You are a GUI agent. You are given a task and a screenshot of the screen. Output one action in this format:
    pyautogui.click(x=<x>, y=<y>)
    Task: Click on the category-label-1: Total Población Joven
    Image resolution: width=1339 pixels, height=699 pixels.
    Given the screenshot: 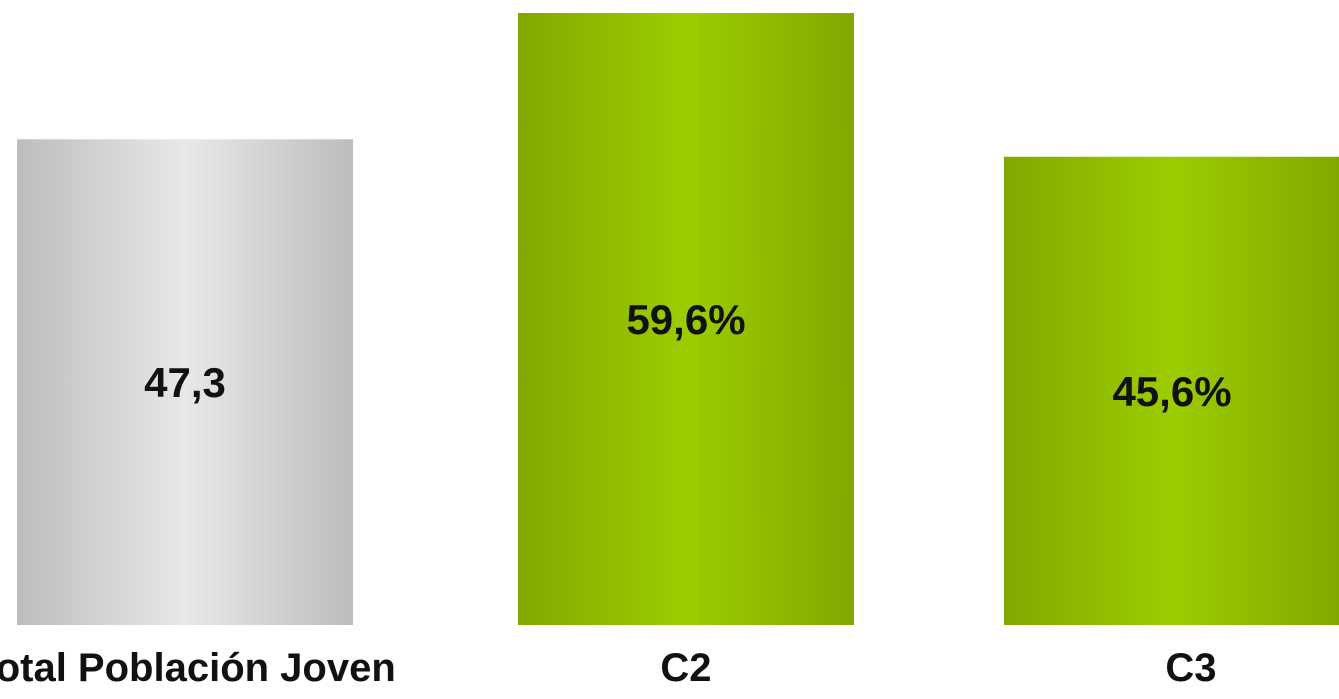 What is the action you would take?
    pyautogui.click(x=198, y=668)
    